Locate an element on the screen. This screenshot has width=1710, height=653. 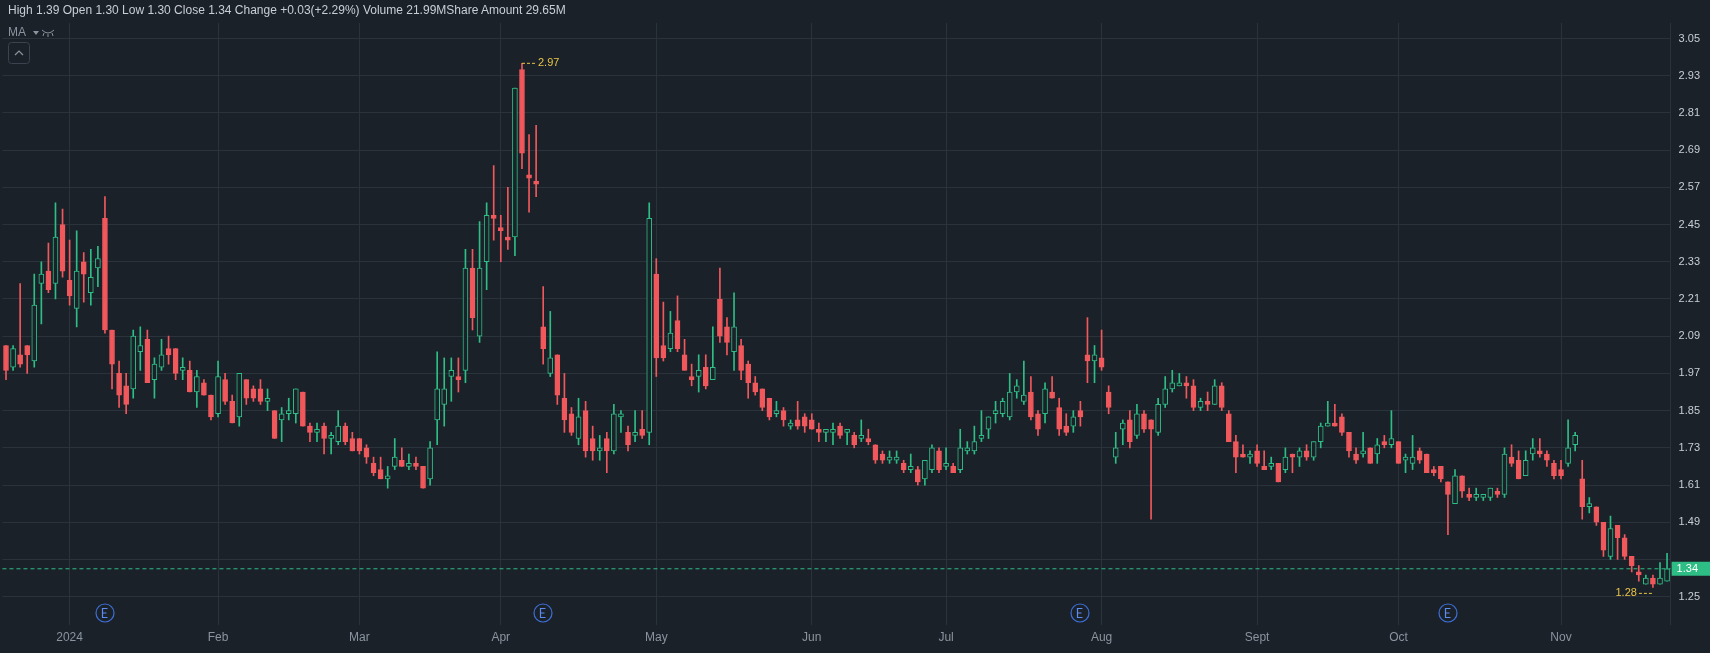
text: High 1.39 Open 1.30 Low 1.30 Close 1.34 Change +0.03(+2.29%) Volume 21.99MShare Amount 29.65M is located at coordinates (287, 10).